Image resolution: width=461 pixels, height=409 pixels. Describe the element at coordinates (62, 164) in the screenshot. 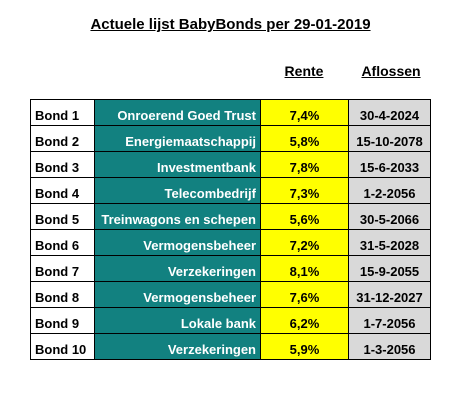

I see `bond-name-cell: Bond 3` at that location.